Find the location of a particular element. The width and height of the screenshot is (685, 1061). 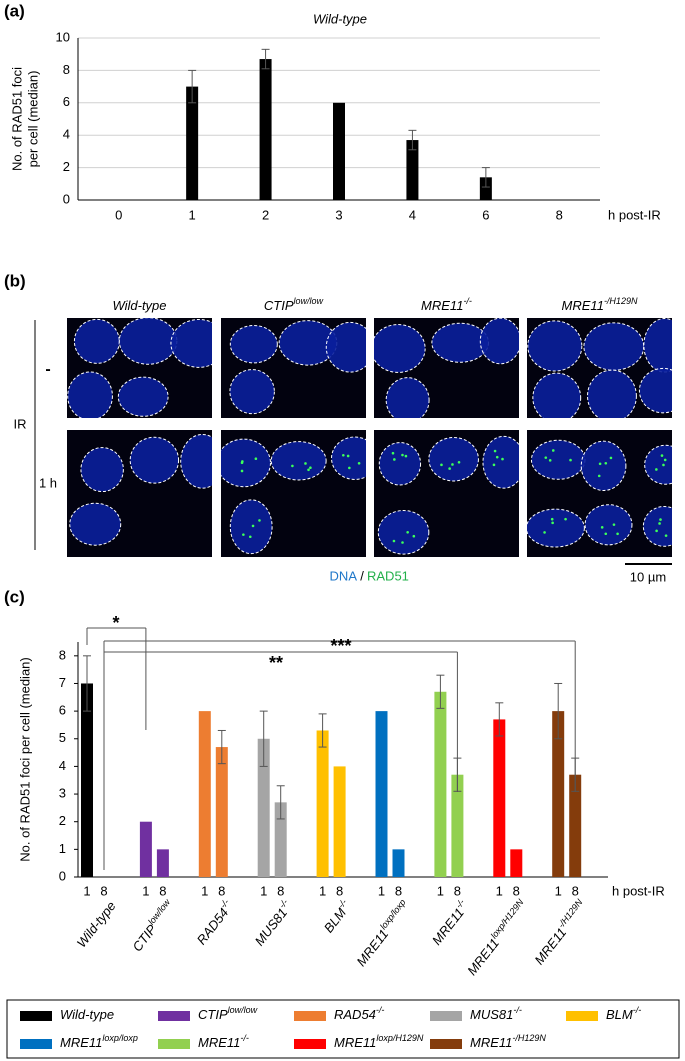

x-axis-label: h post-IR is located at coordinates (634, 214).